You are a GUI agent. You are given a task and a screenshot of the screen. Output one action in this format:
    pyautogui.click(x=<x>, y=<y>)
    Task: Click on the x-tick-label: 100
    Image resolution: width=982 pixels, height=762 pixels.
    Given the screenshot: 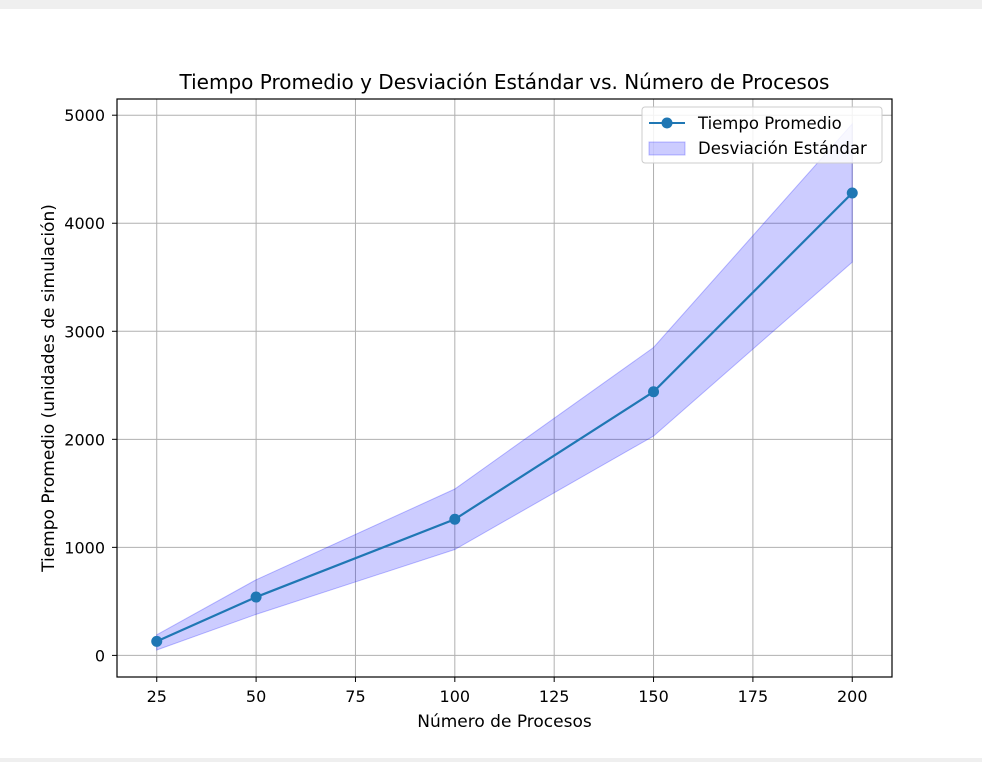 What is the action you would take?
    pyautogui.click(x=455, y=696)
    